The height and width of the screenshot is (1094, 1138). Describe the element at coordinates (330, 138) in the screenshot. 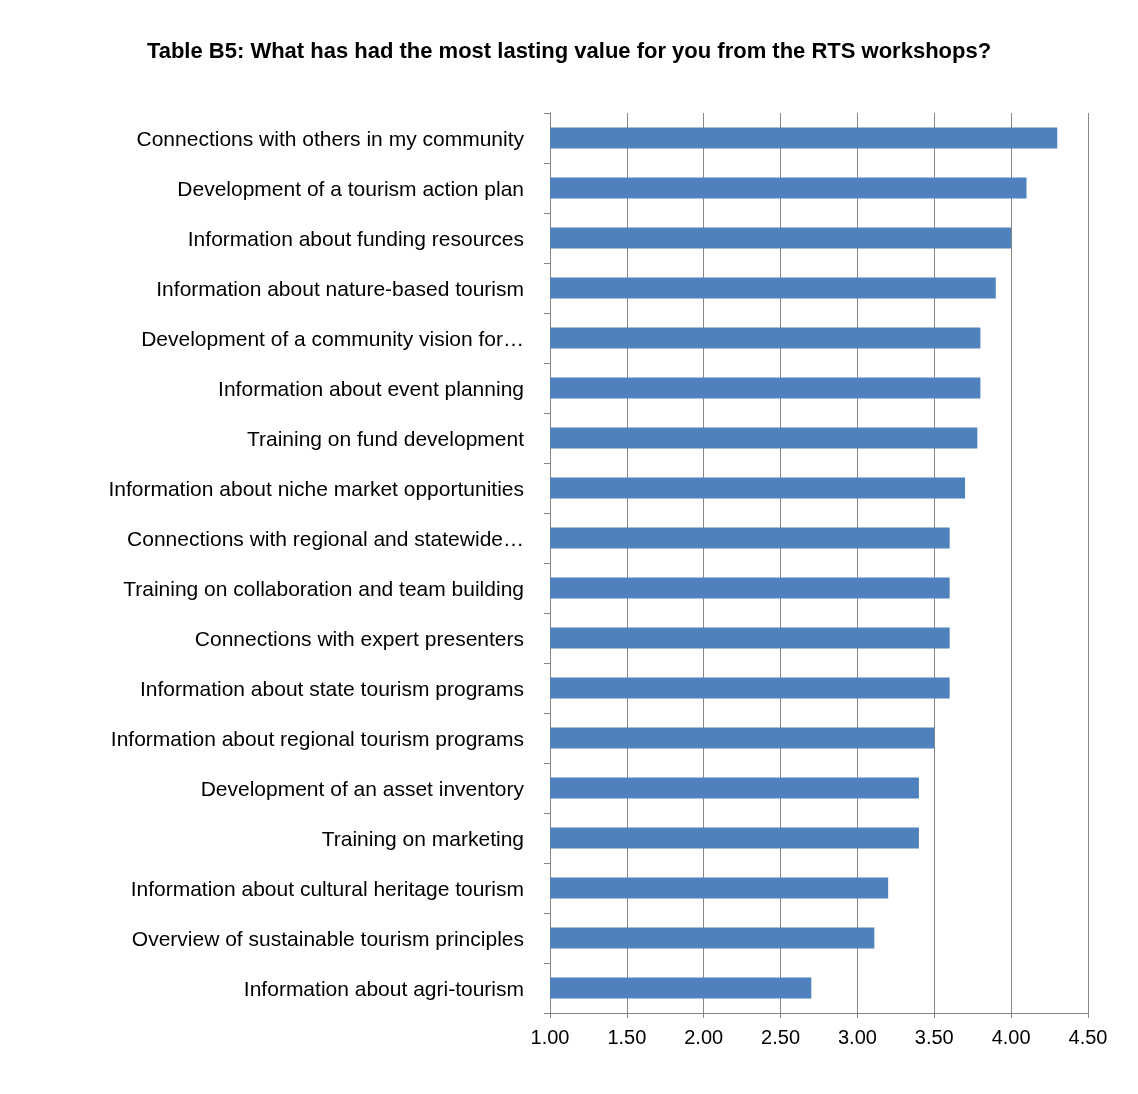

I see `y-tick-label: Connections with others in my community` at that location.